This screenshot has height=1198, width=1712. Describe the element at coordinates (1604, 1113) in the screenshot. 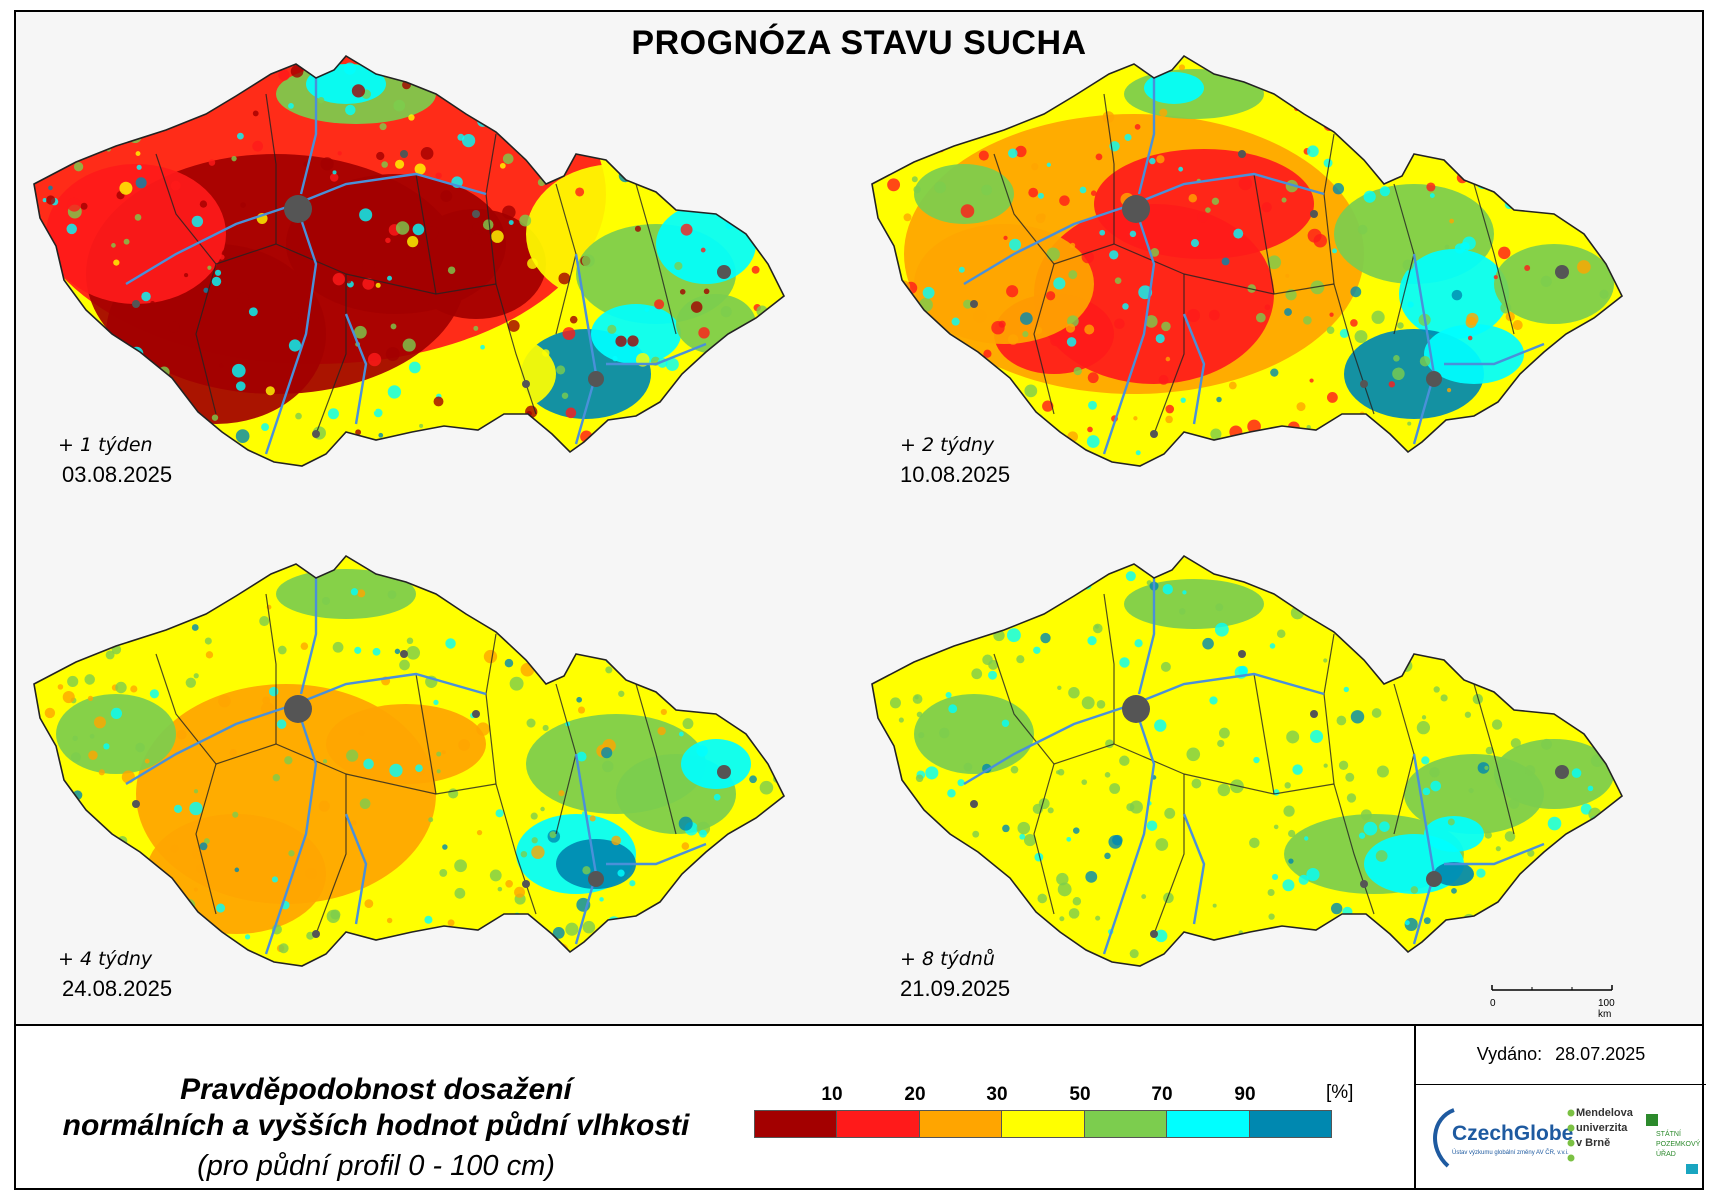

I see `mendelu-line: Mendelova` at that location.